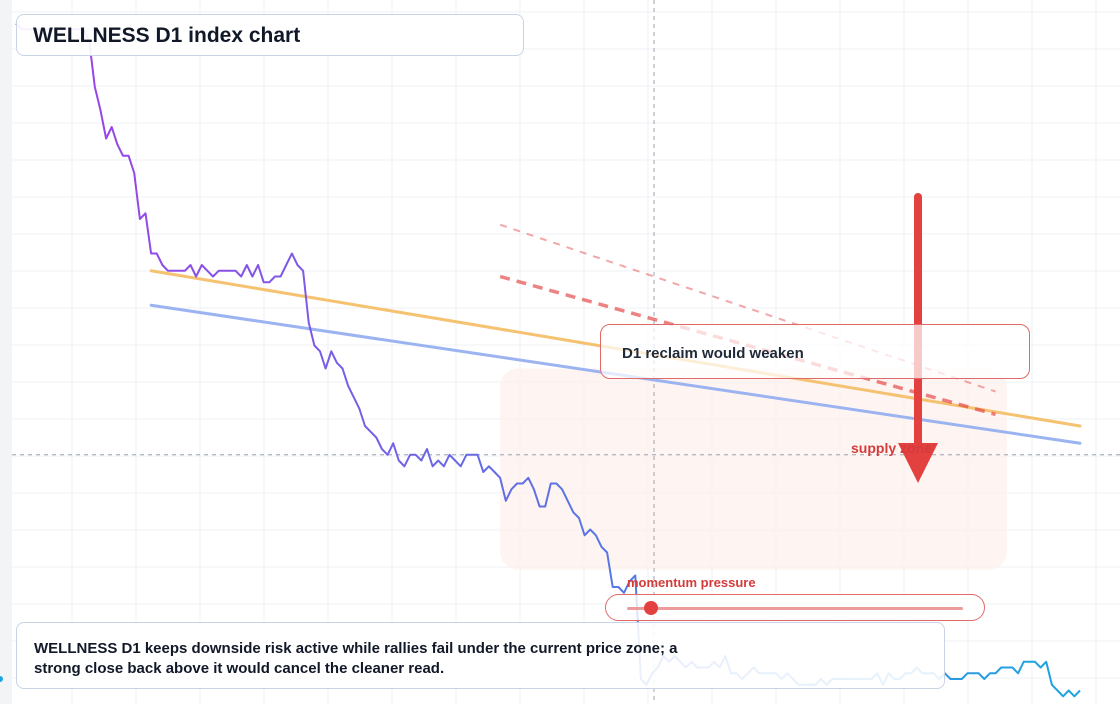  I want to click on chart-title-card: WELLNESS D1 index chart, so click(270, 35).